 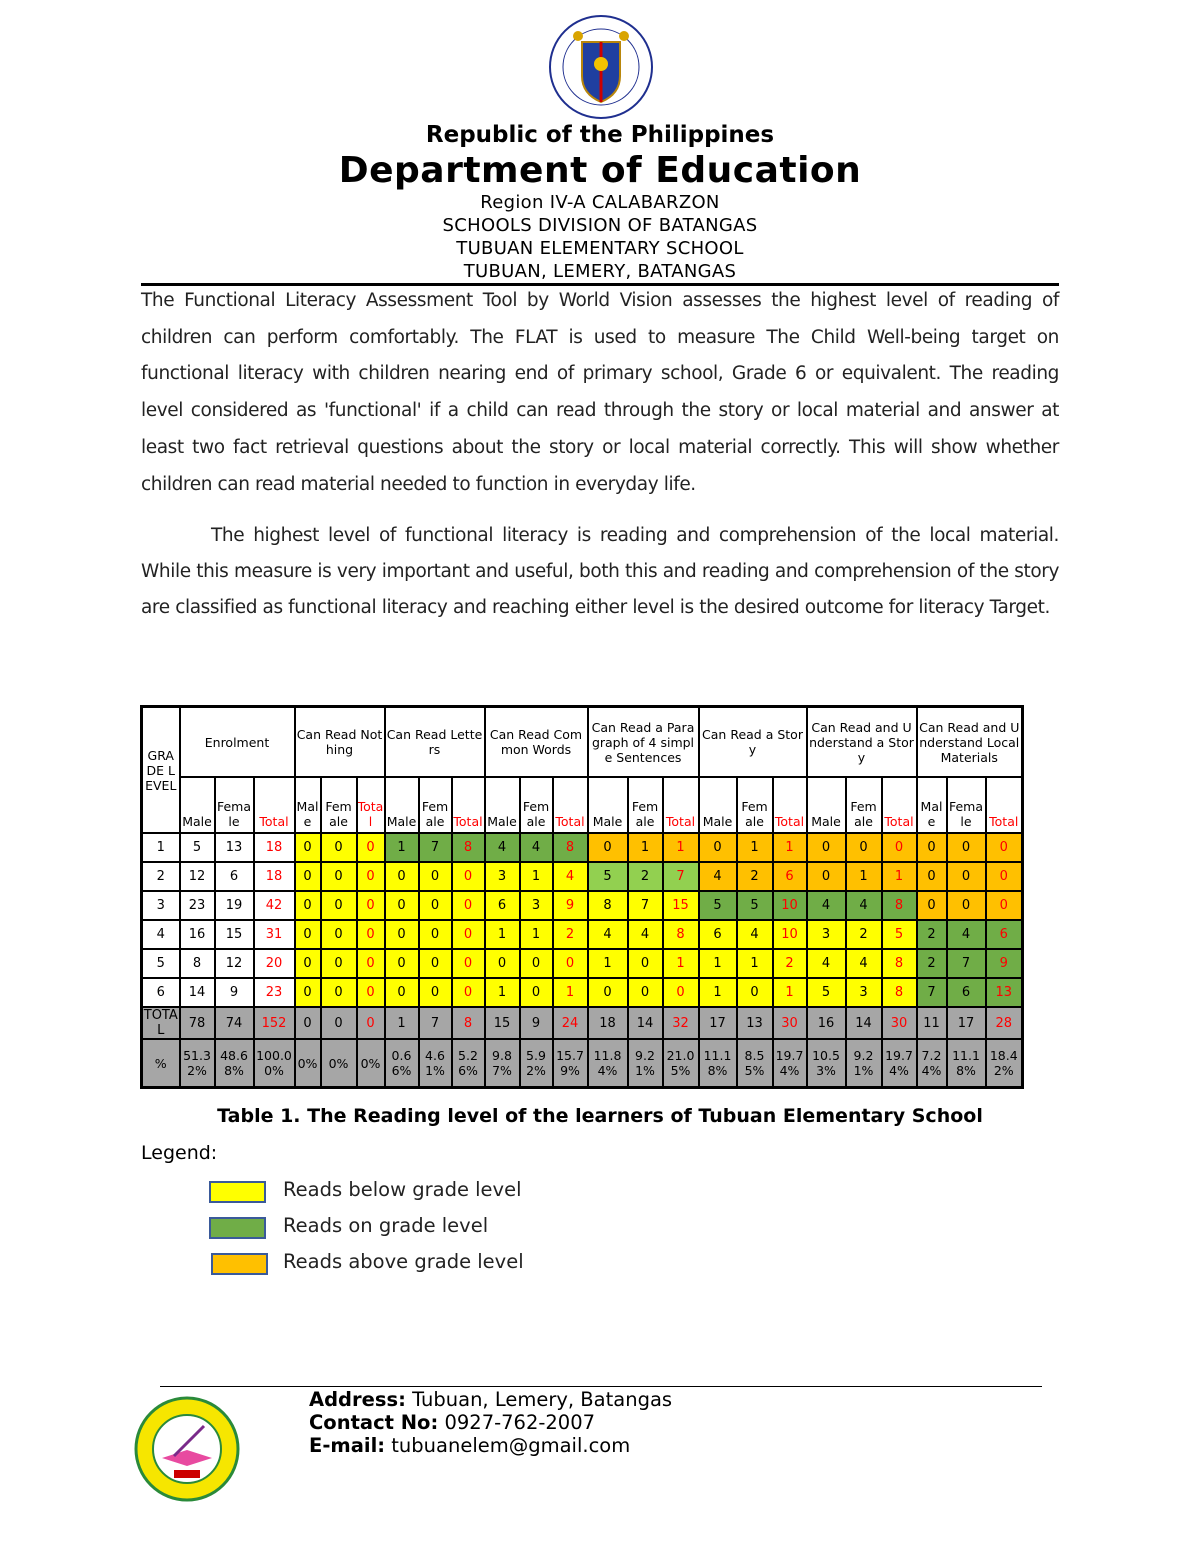 I want to click on total-cell: 74, so click(x=234, y=1023).